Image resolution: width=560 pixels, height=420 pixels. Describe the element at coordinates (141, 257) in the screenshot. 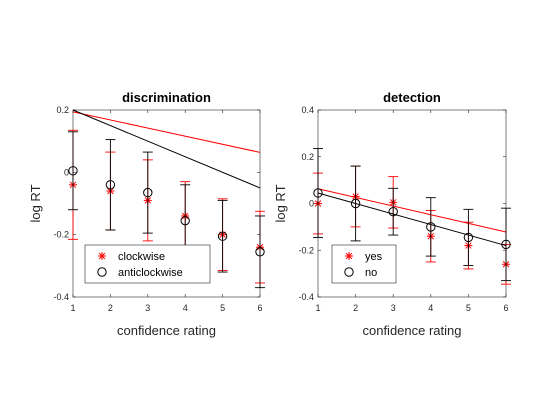

I see `legend-label: clockwise` at that location.